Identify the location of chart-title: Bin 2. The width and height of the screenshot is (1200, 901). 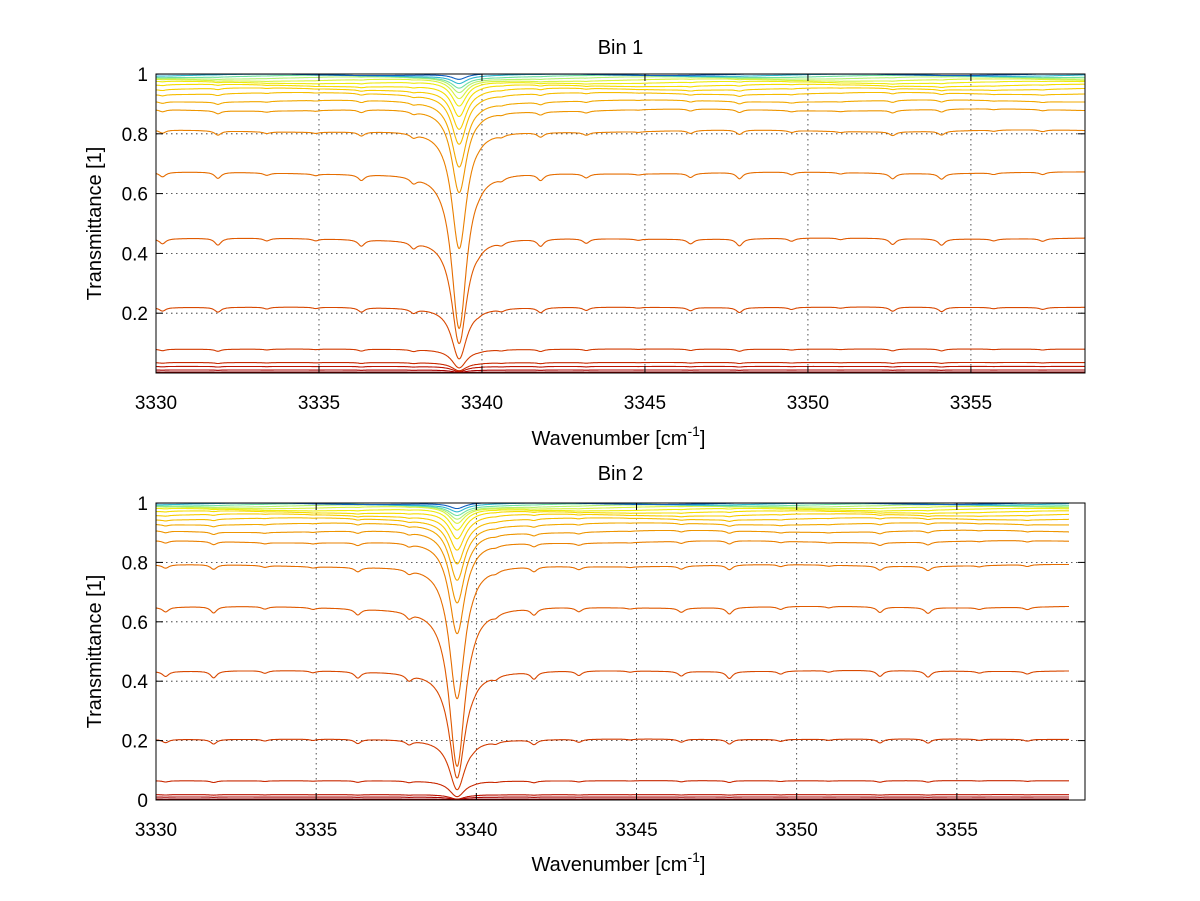
(621, 474).